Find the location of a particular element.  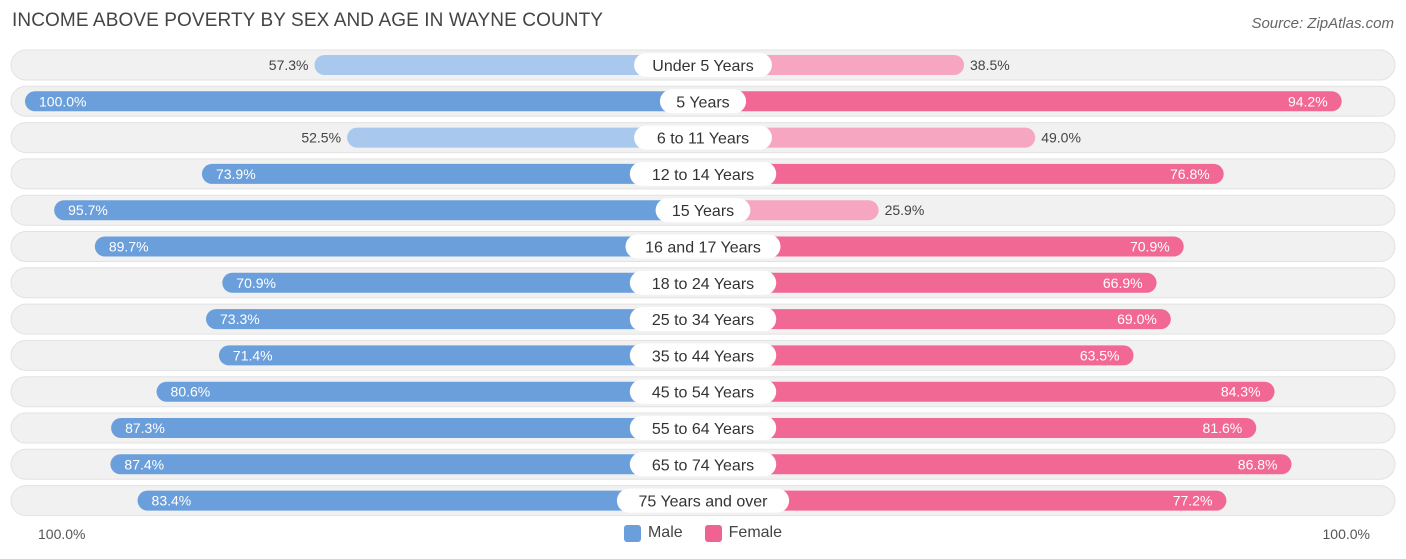

source-credit: Source: ZipAtlas.com is located at coordinates (1322, 23).